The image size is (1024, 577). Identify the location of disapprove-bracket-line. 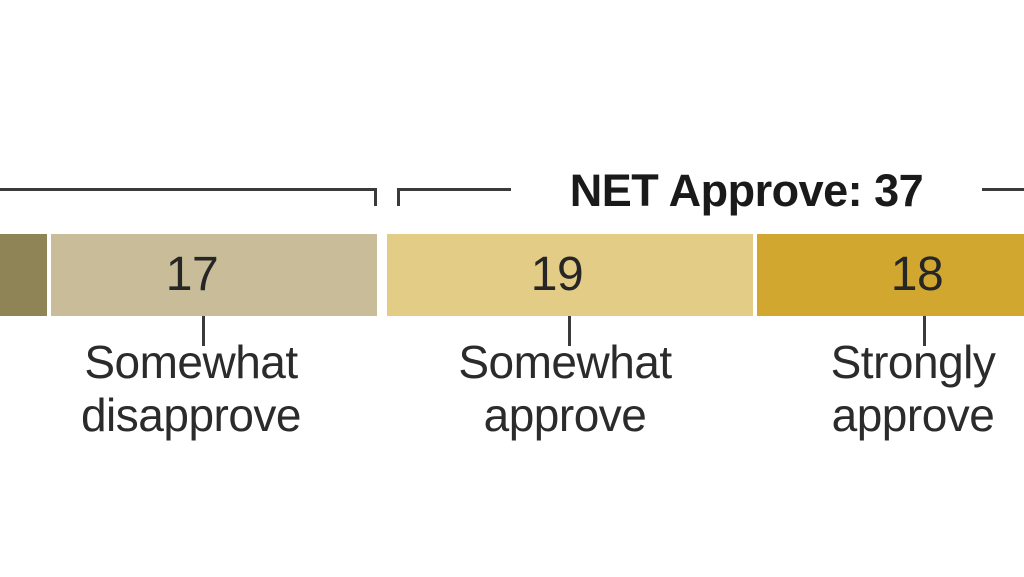
(188, 189).